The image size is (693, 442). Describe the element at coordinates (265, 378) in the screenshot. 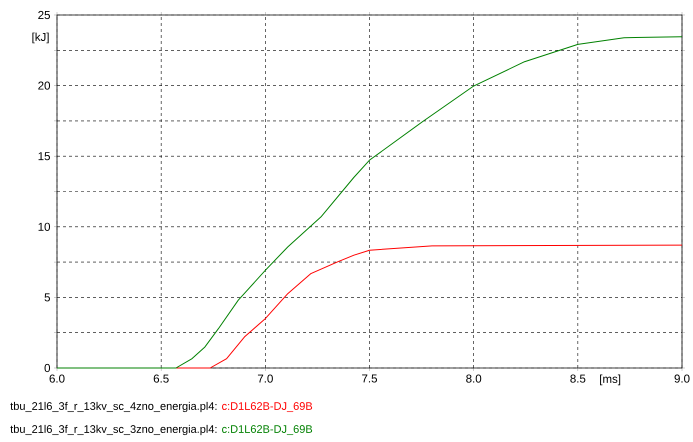

I see `x-tick-label: 7.0` at that location.